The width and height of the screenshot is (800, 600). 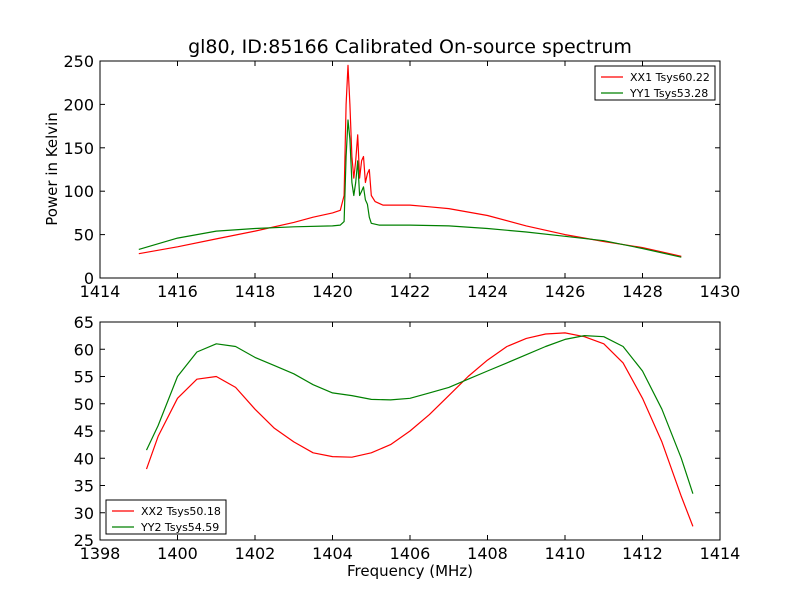 I want to click on y-tick-label: 0, so click(x=89, y=278).